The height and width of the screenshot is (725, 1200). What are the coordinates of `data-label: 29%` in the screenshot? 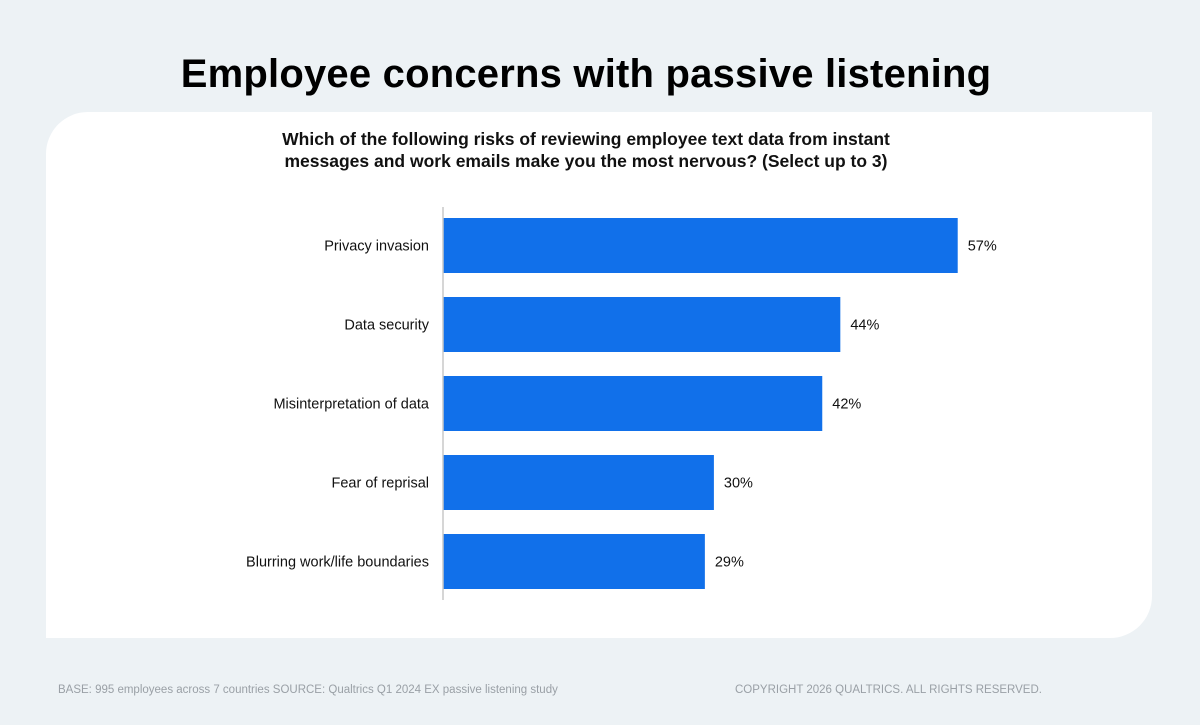 It's located at (729, 563).